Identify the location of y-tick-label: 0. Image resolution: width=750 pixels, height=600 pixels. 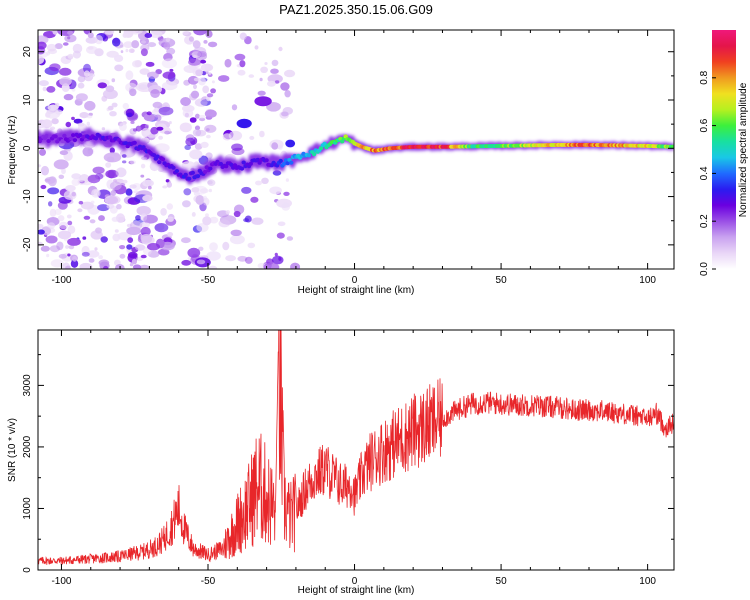
(27, 570).